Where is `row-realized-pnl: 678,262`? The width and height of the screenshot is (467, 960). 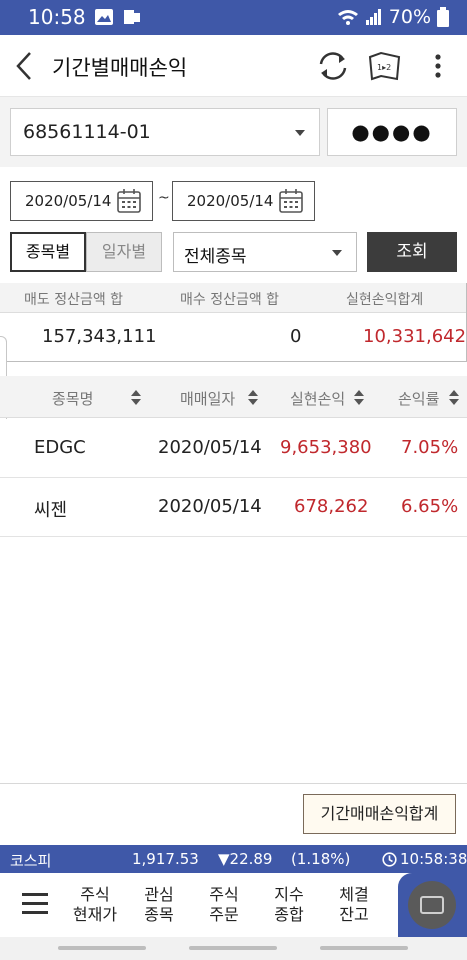
row-realized-pnl: 678,262 is located at coordinates (331, 506).